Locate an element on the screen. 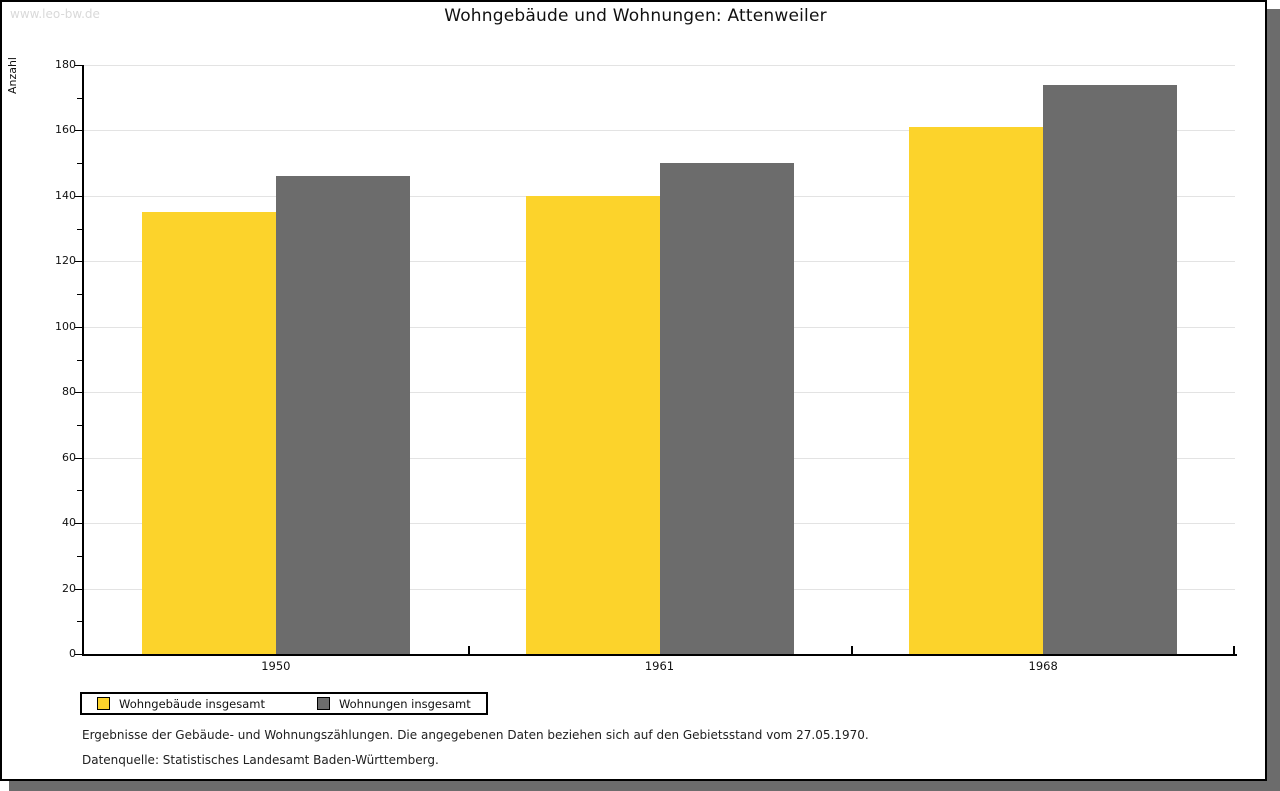 The width and height of the screenshot is (1280, 791). x-tick-label-1961: 1961 is located at coordinates (659, 666).